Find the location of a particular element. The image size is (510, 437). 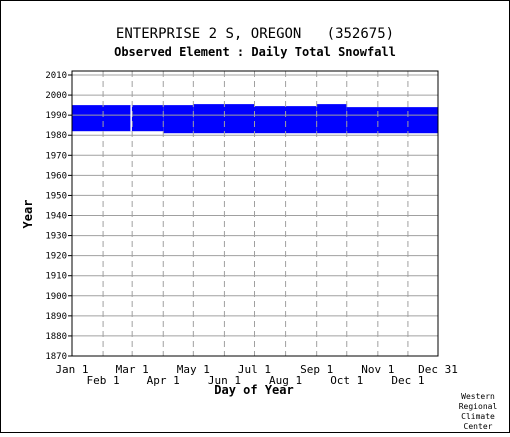

y-tick-label-1950: 1950 is located at coordinates (56, 196).